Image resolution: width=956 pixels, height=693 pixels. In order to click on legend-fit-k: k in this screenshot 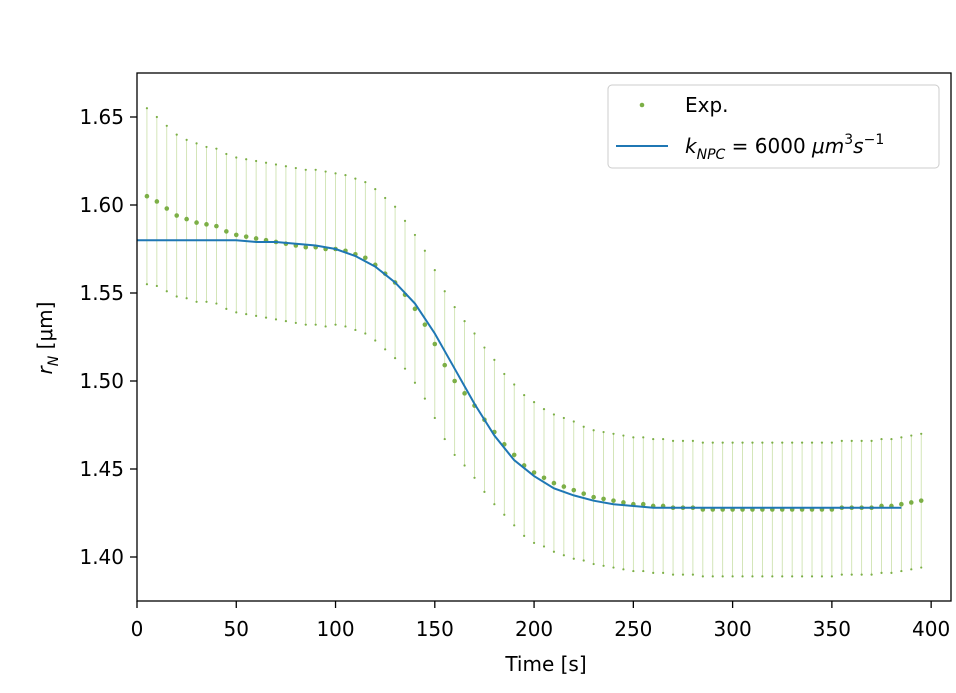, I will do `click(691, 146)`.